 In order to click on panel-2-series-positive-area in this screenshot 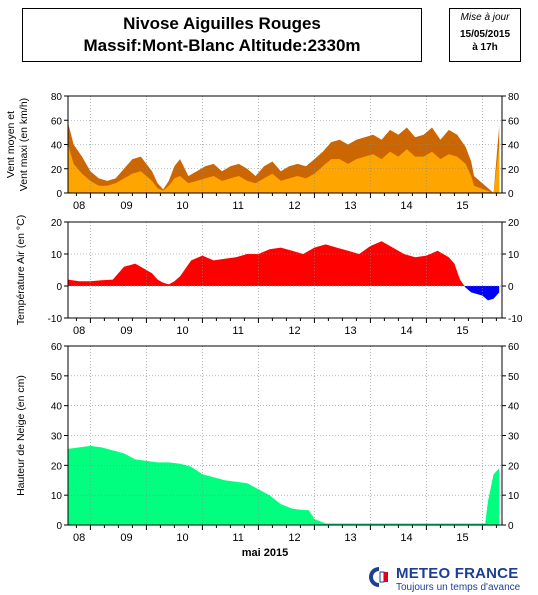, I will do `click(284, 263)`.